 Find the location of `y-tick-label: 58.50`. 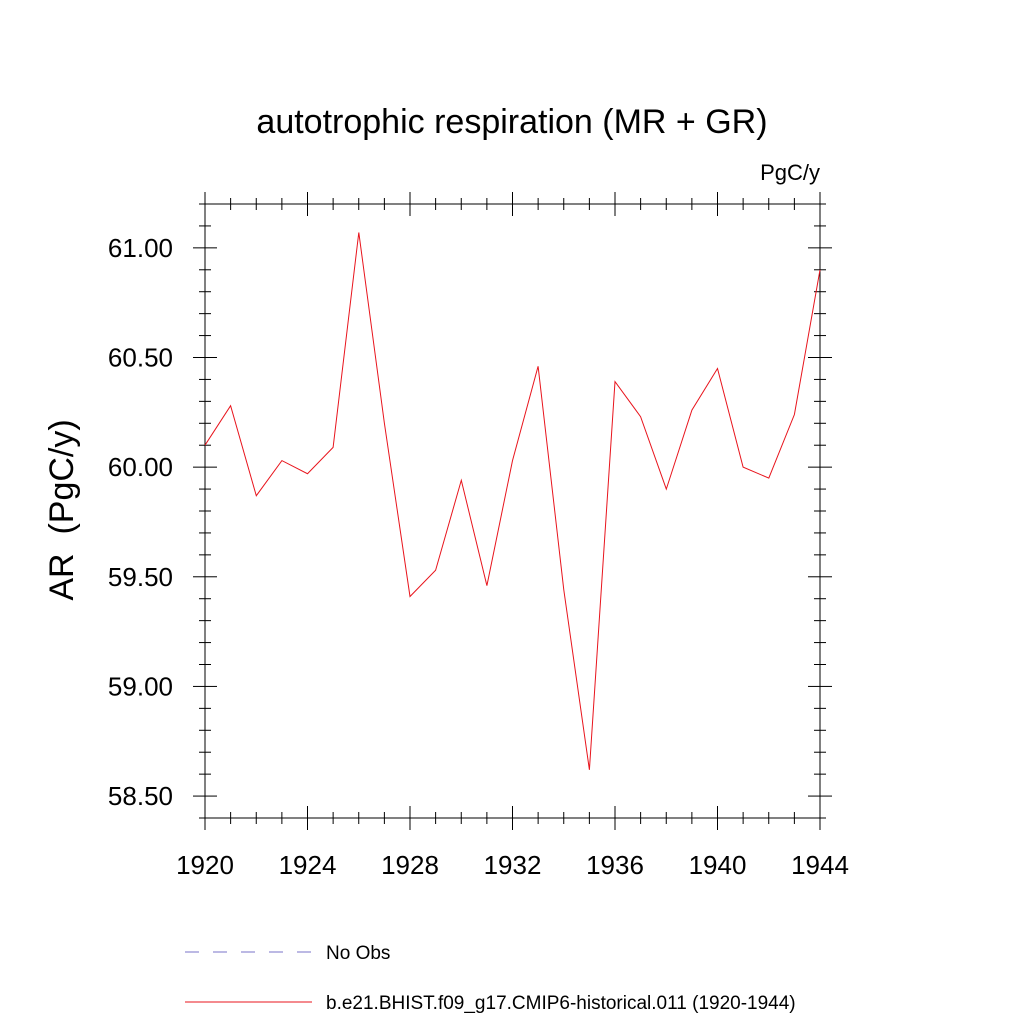

y-tick-label: 58.50 is located at coordinates (140, 796).